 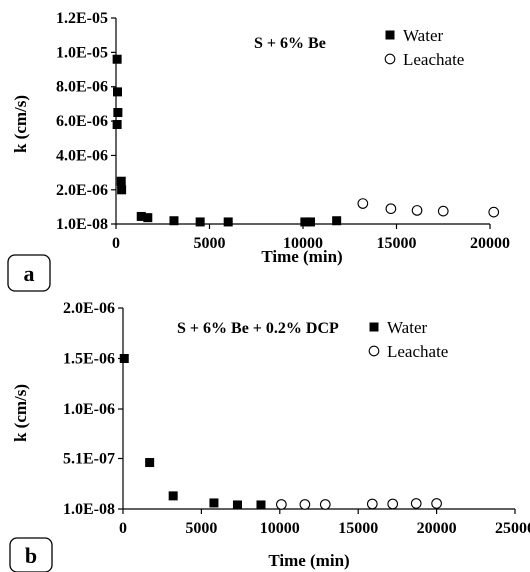 I want to click on y-tick-label: 1.5E-06, so click(x=89, y=359).